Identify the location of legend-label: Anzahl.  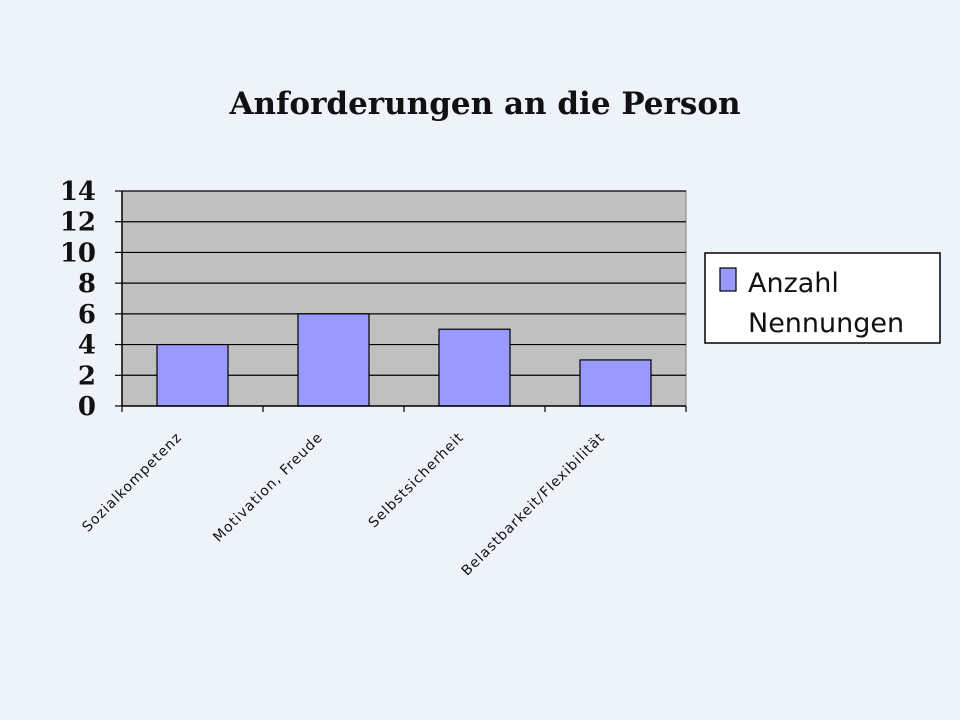
(793, 283).